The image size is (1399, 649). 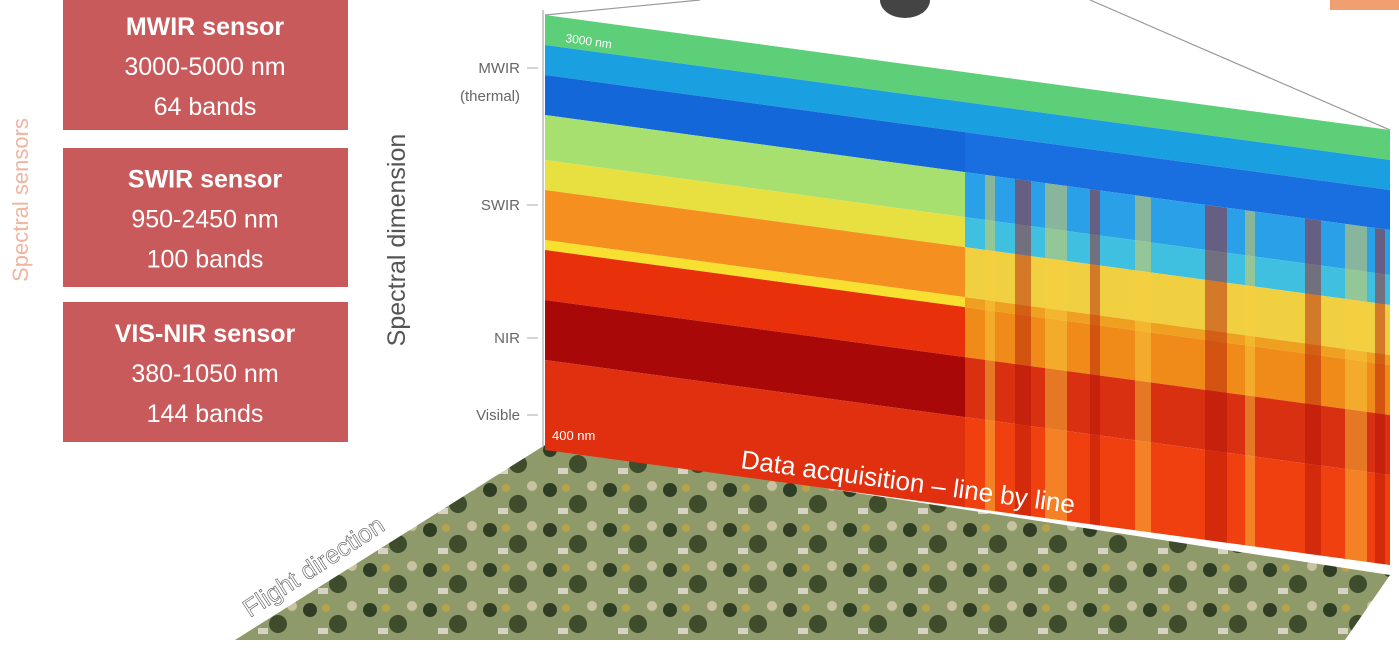 I want to click on bottom-label: 400 nm, so click(x=573, y=435).